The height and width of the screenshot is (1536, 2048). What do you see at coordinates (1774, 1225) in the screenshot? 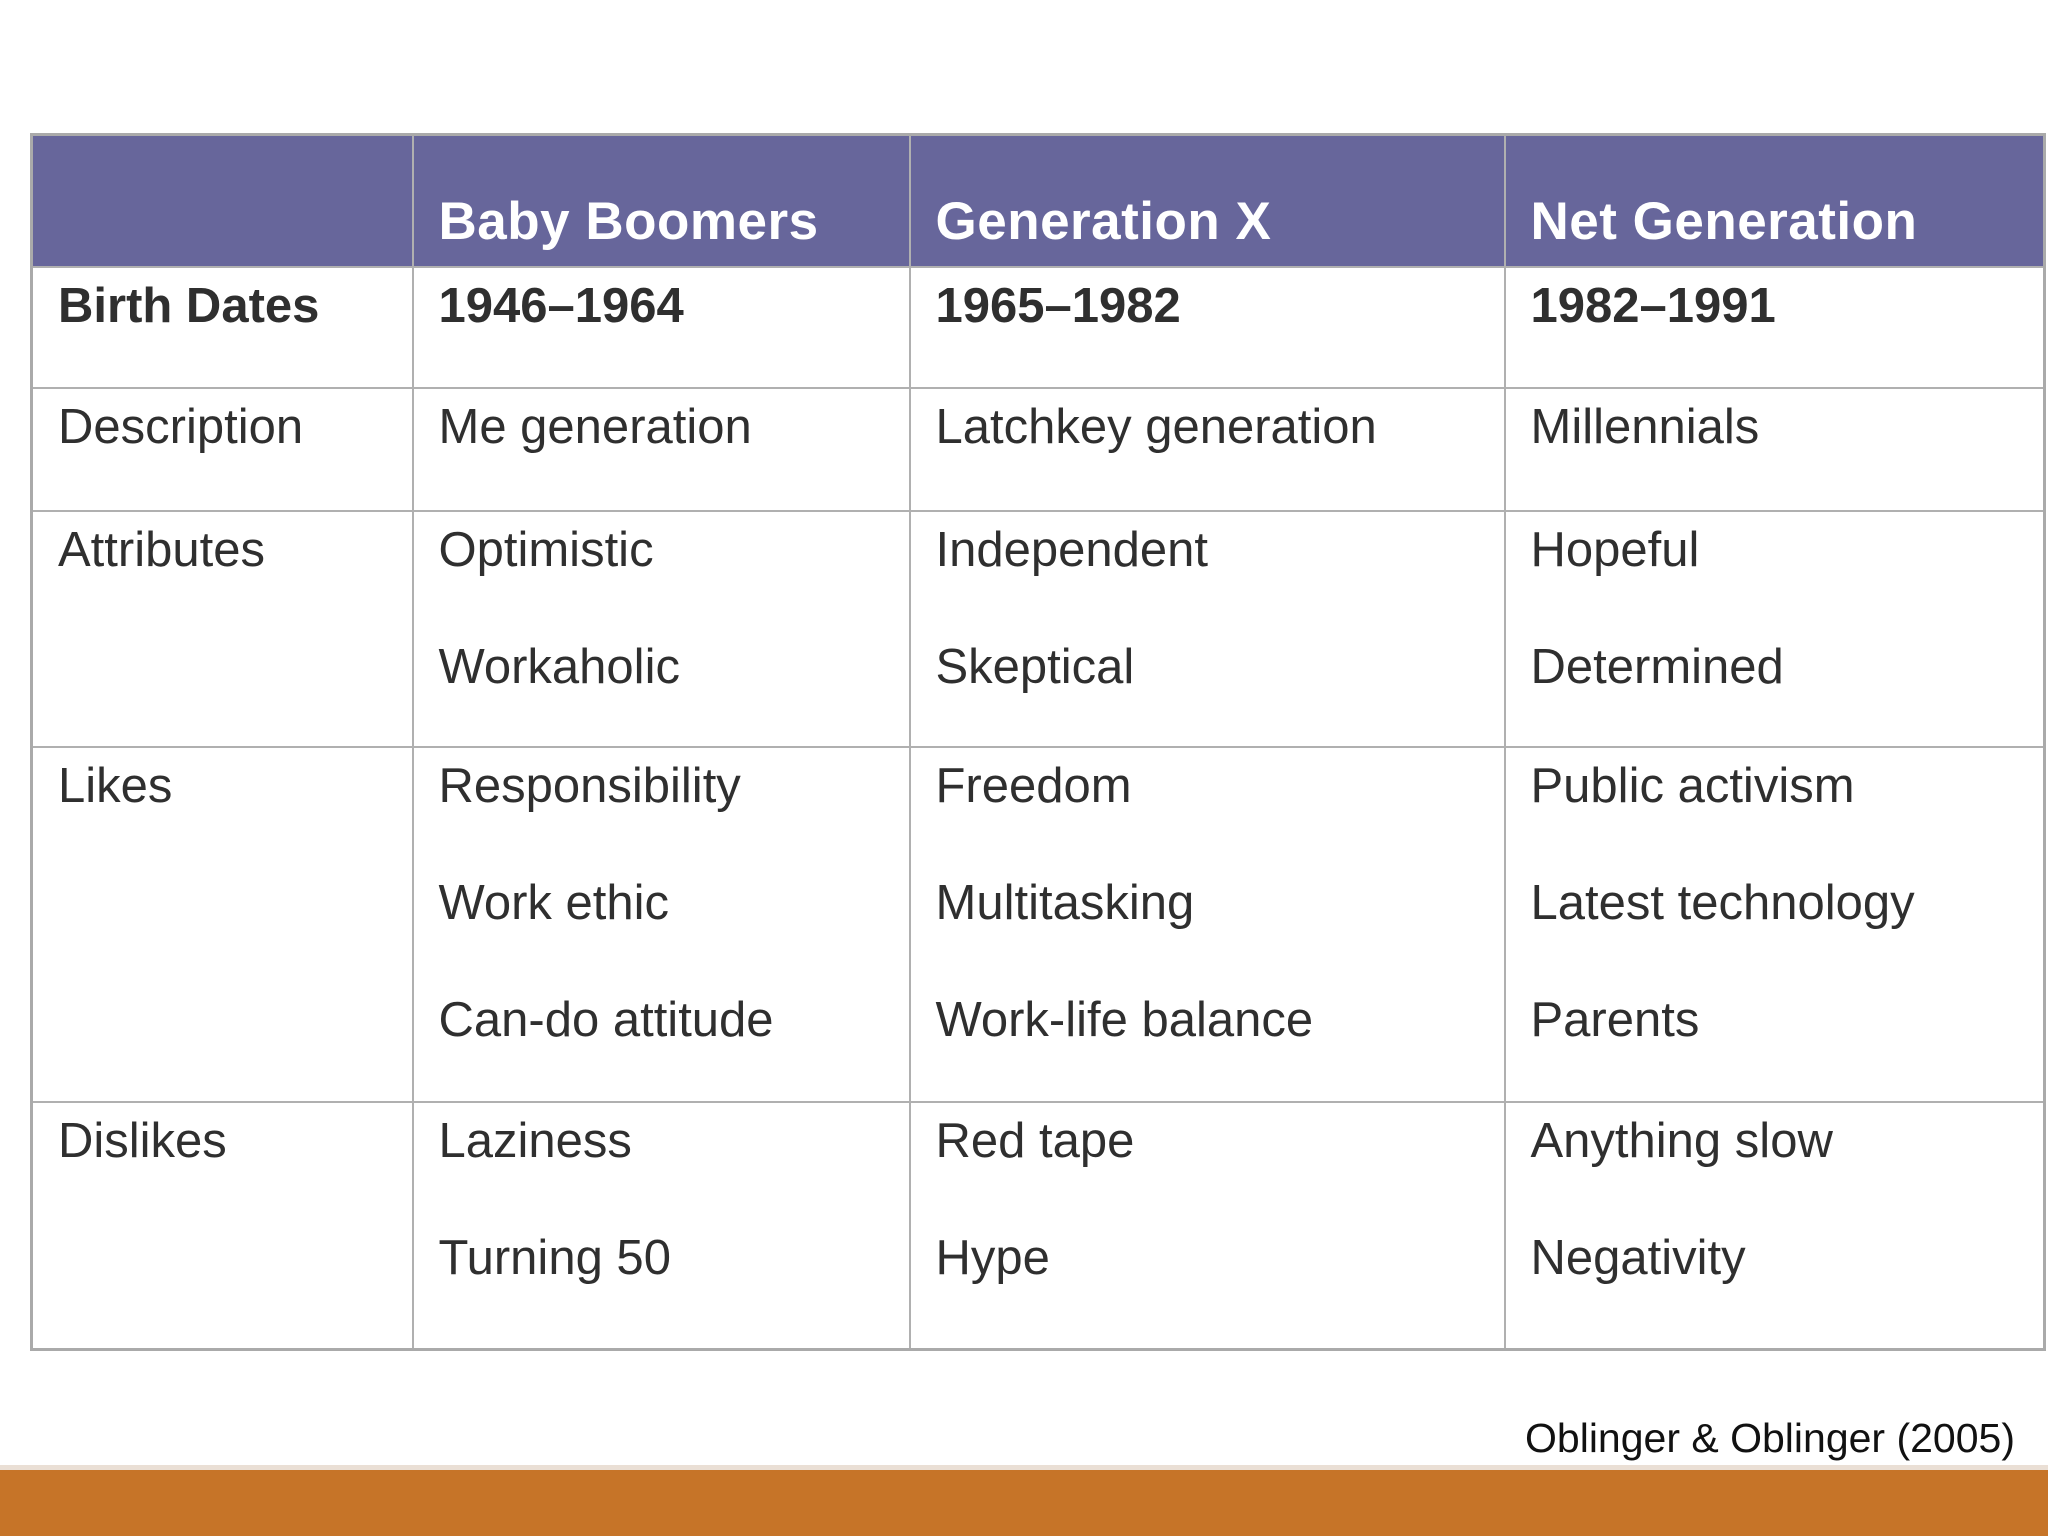
I see `cell-dislikes-netgen: Anything slow Negativity` at bounding box center [1774, 1225].